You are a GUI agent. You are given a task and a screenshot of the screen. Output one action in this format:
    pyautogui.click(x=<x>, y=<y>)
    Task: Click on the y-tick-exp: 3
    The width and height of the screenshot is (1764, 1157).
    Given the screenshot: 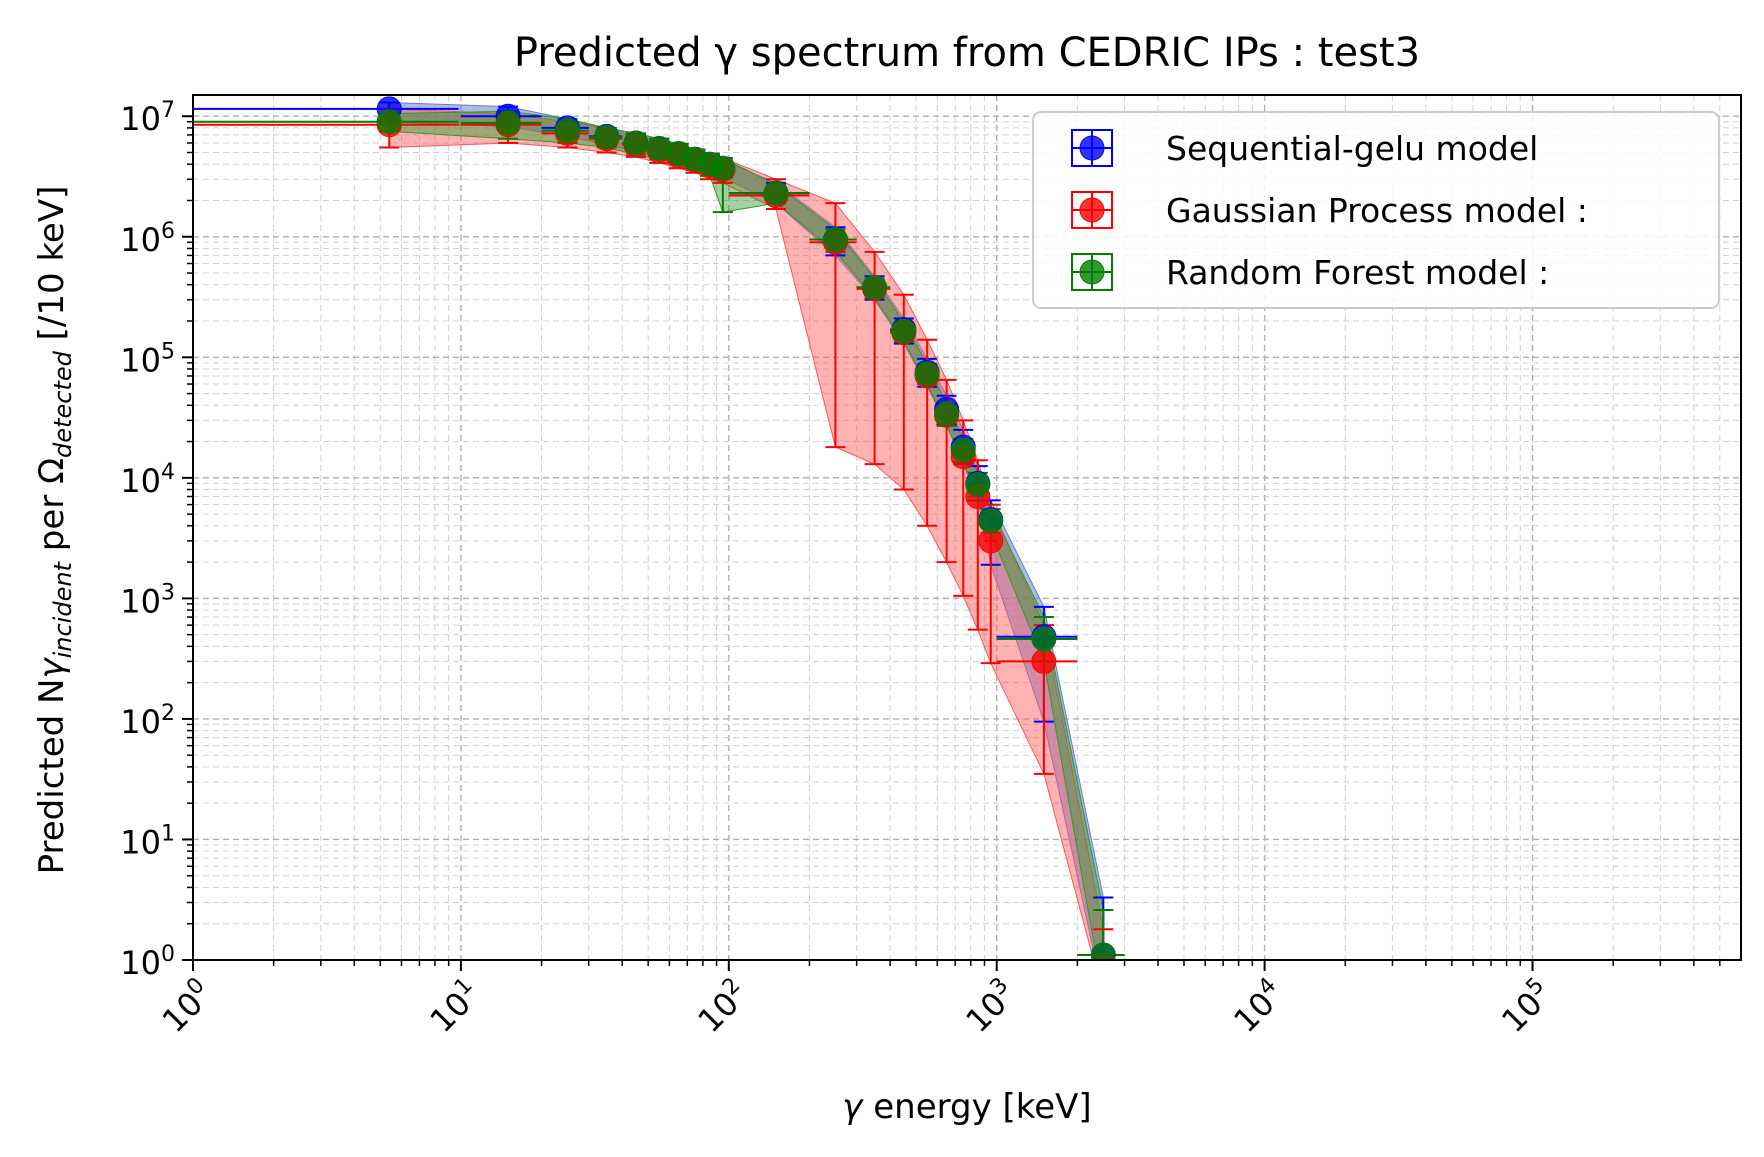 What is the action you would take?
    pyautogui.click(x=168, y=592)
    